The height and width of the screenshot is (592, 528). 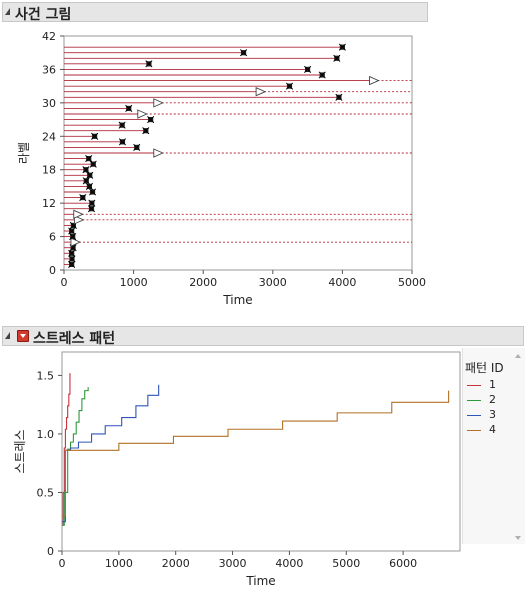 I want to click on x-tick-label: 3000, so click(x=233, y=563).